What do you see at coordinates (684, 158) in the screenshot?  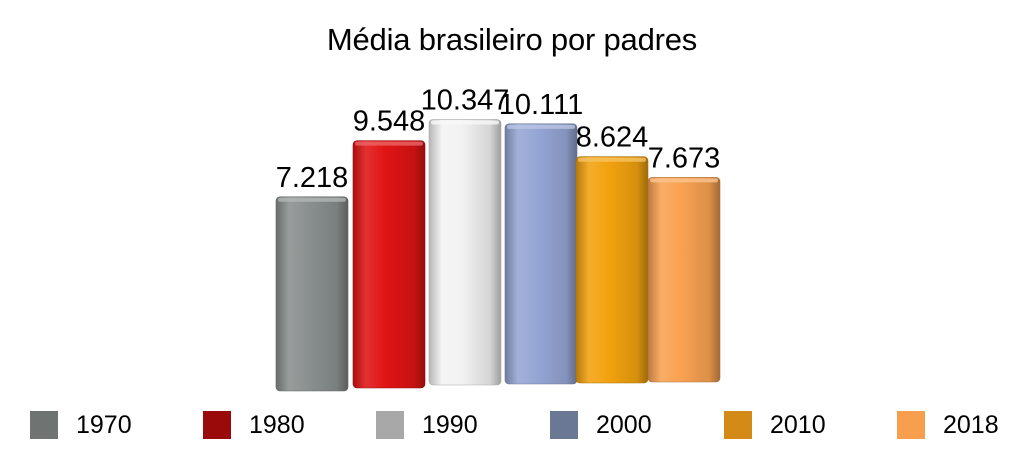 I see `data-label-2018: 7.673` at bounding box center [684, 158].